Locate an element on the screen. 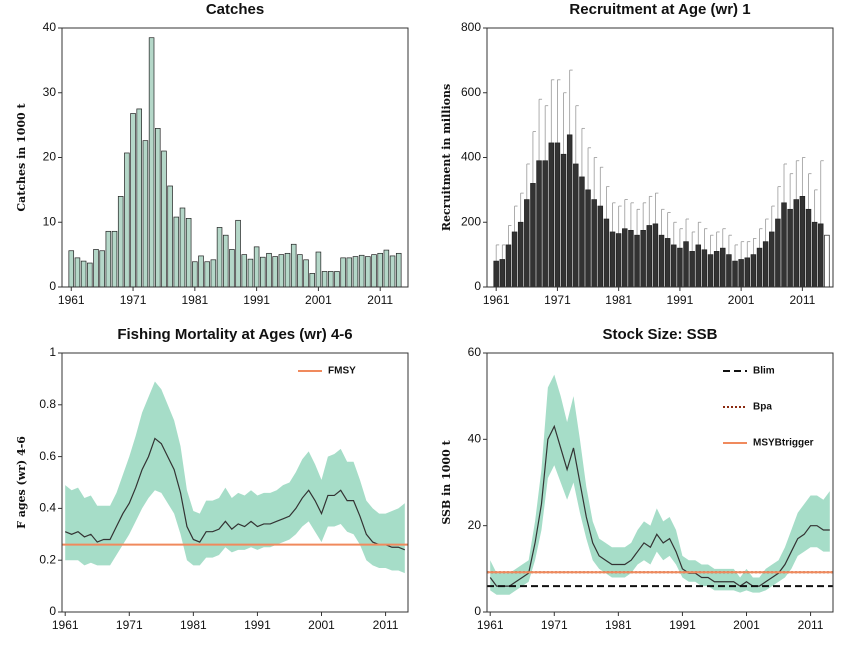  line is located at coordinates (659, 505).